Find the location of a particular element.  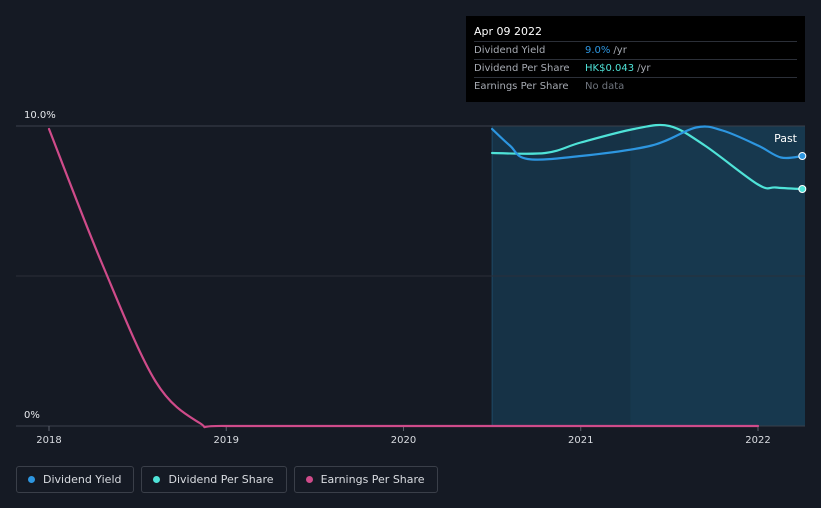

tooltip-value: 9.0% is located at coordinates (598, 50).